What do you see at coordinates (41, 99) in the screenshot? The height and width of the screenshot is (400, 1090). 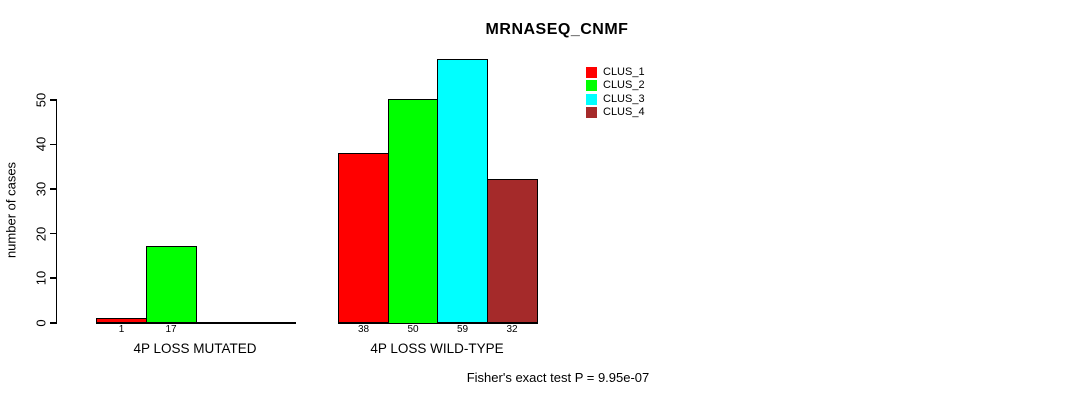 I see `y-tick-label: 50` at bounding box center [41, 99].